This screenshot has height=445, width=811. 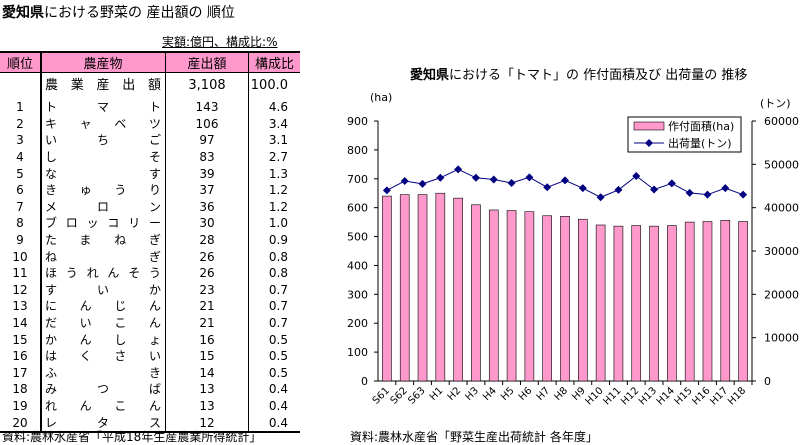 I want to click on x-tick-label: H13, so click(x=648, y=396).